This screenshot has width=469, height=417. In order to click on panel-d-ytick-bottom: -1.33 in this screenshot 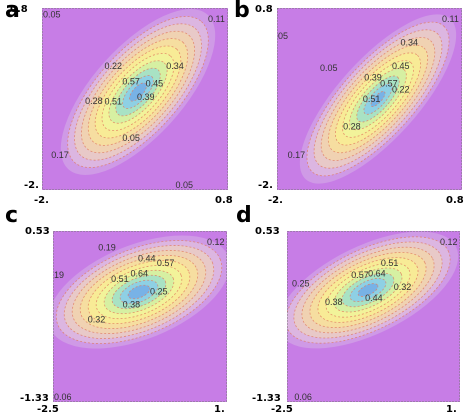, I will do `click(266, 398)`.